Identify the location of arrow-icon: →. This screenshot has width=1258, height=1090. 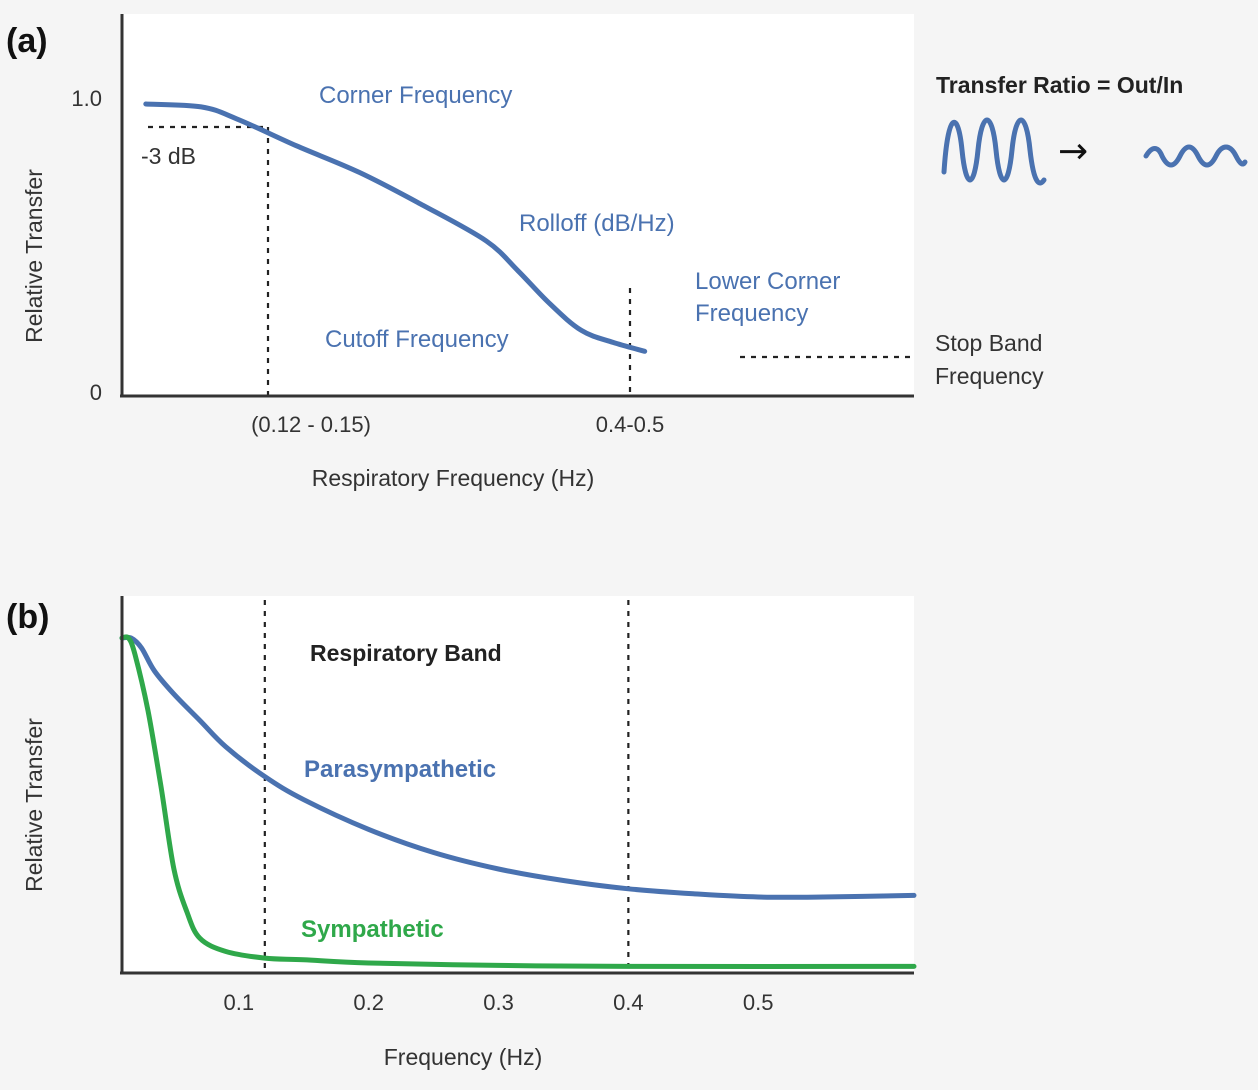
(1073, 151).